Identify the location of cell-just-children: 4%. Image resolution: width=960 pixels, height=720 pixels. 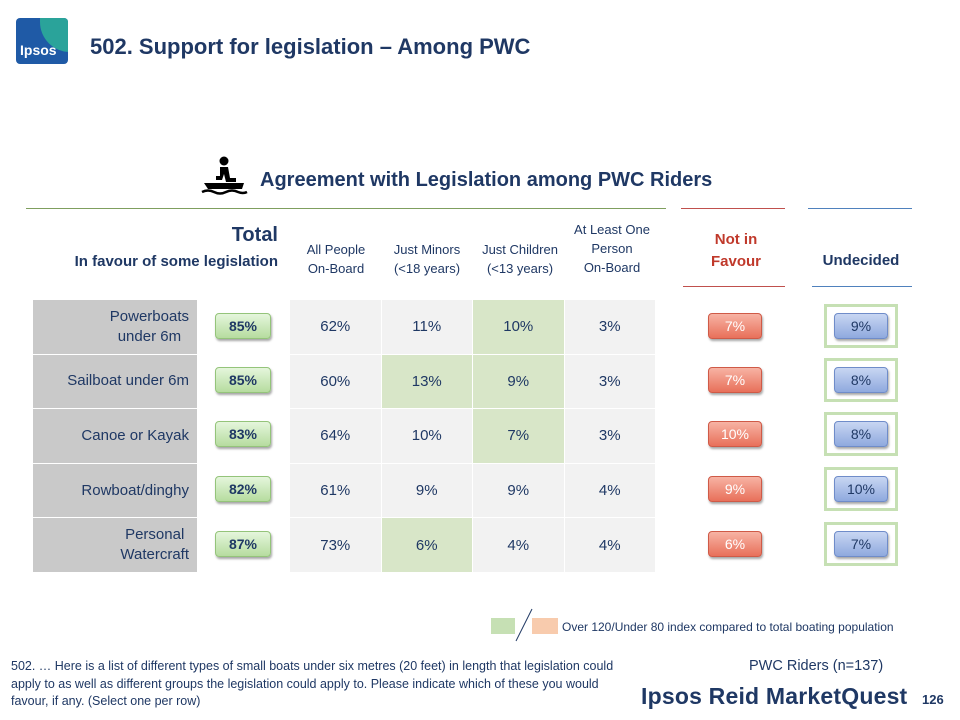
(519, 545).